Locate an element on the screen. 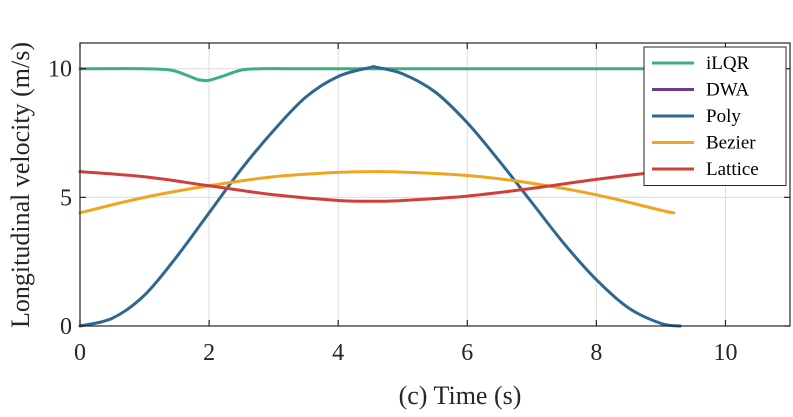  x-tick-label: 4 is located at coordinates (338, 353).